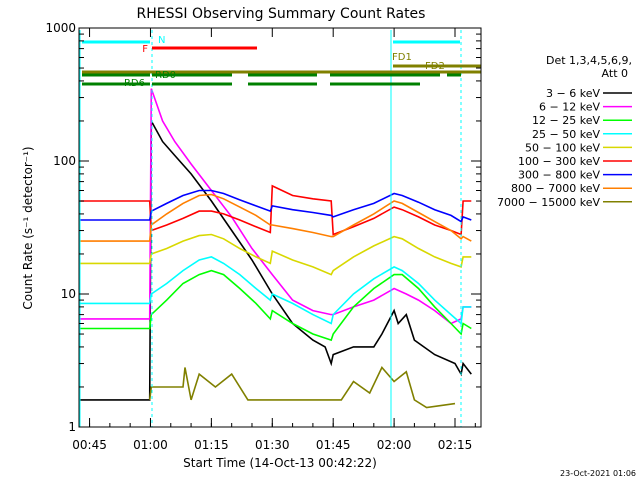  Describe the element at coordinates (455, 445) in the screenshot. I see `x-tick-label-6: 02:15` at that location.